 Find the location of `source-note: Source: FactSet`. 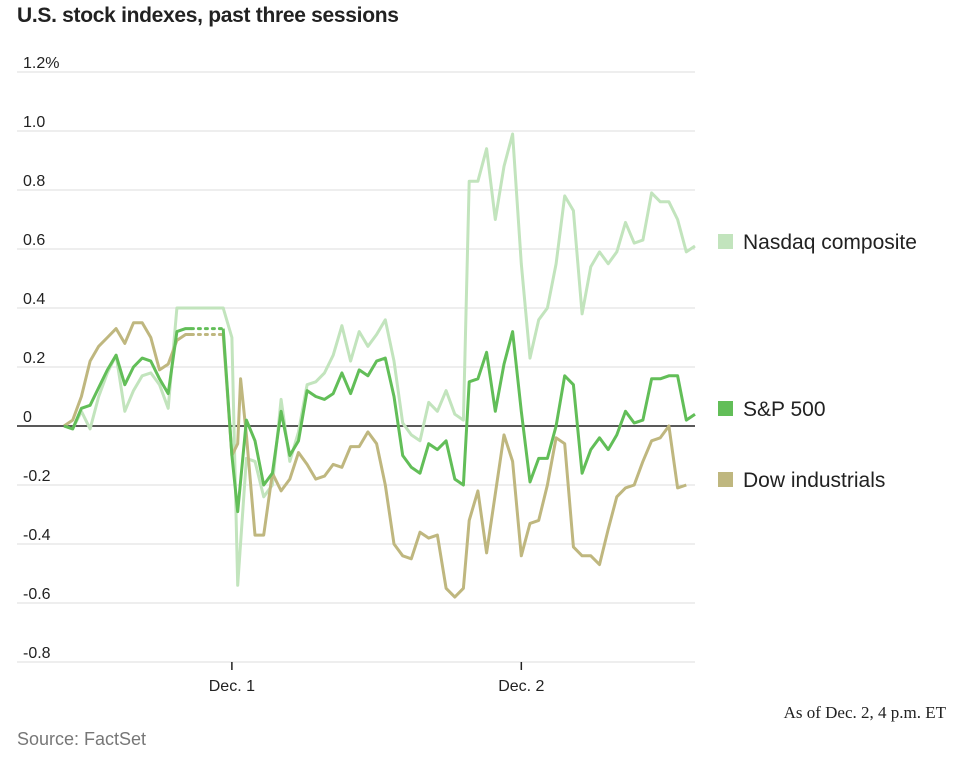

source-note: Source: FactSet is located at coordinates (82, 739).